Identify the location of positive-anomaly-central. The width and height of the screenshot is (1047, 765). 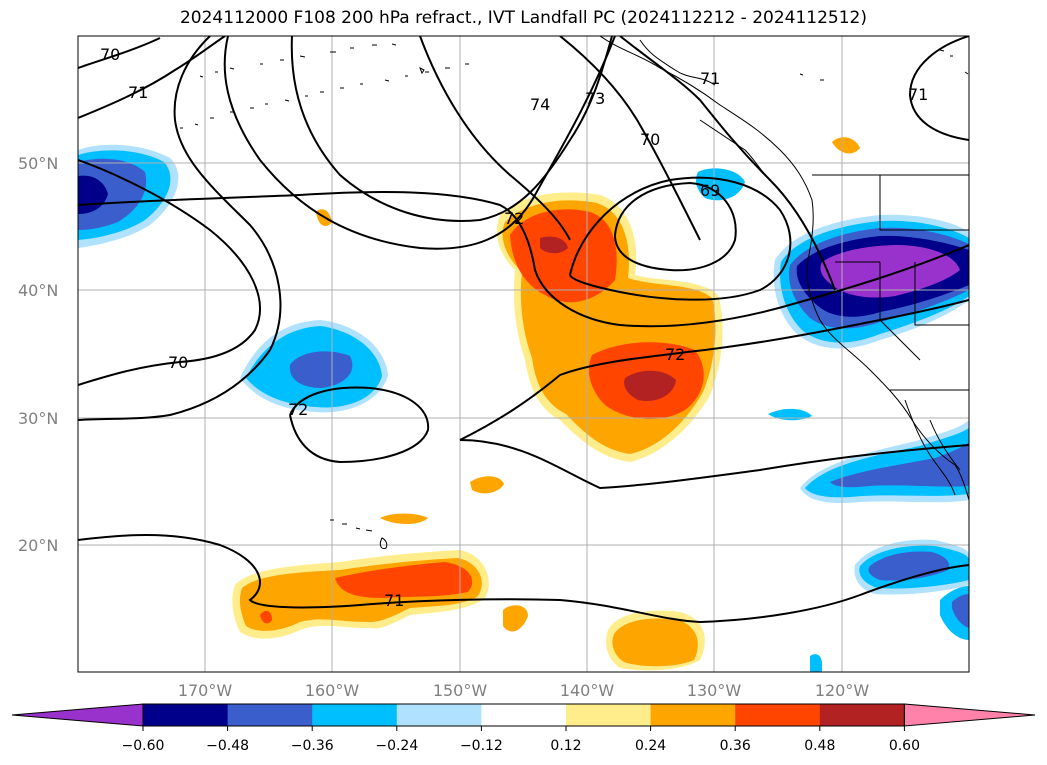
(609, 327).